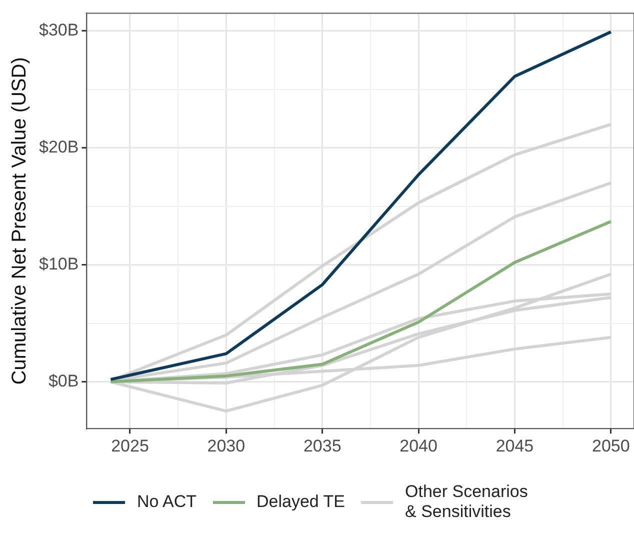  What do you see at coordinates (130, 446) in the screenshot?
I see `x-tick-label: 2025` at bounding box center [130, 446].